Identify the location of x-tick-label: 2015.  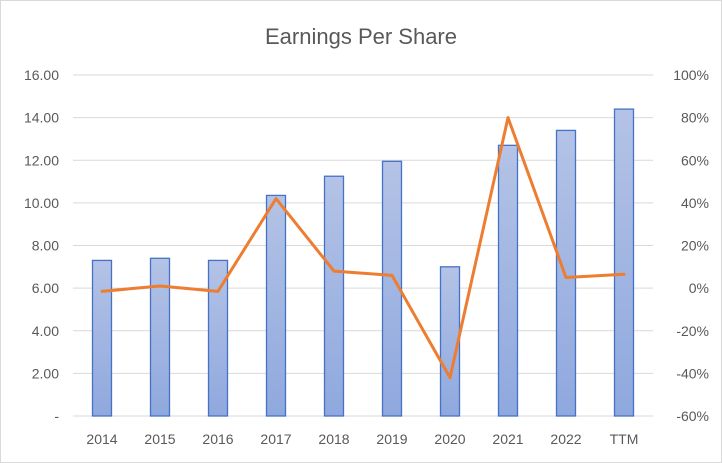
(159, 439).